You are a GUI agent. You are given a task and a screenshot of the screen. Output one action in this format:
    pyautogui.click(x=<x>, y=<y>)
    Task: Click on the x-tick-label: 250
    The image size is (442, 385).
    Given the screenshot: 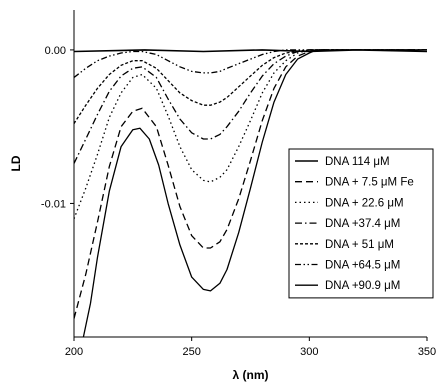 What is the action you would take?
    pyautogui.click(x=191, y=352)
    